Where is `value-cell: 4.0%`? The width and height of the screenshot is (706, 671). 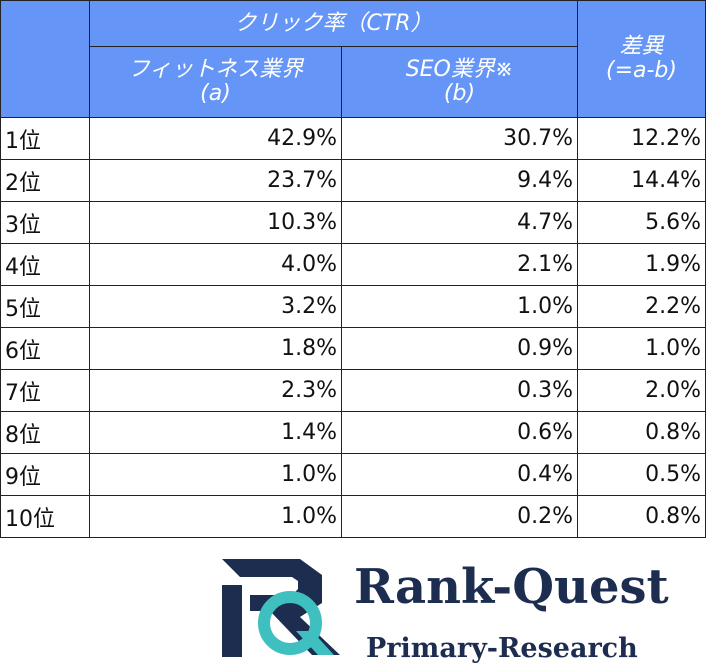 value-cell: 4.0% is located at coordinates (215, 264).